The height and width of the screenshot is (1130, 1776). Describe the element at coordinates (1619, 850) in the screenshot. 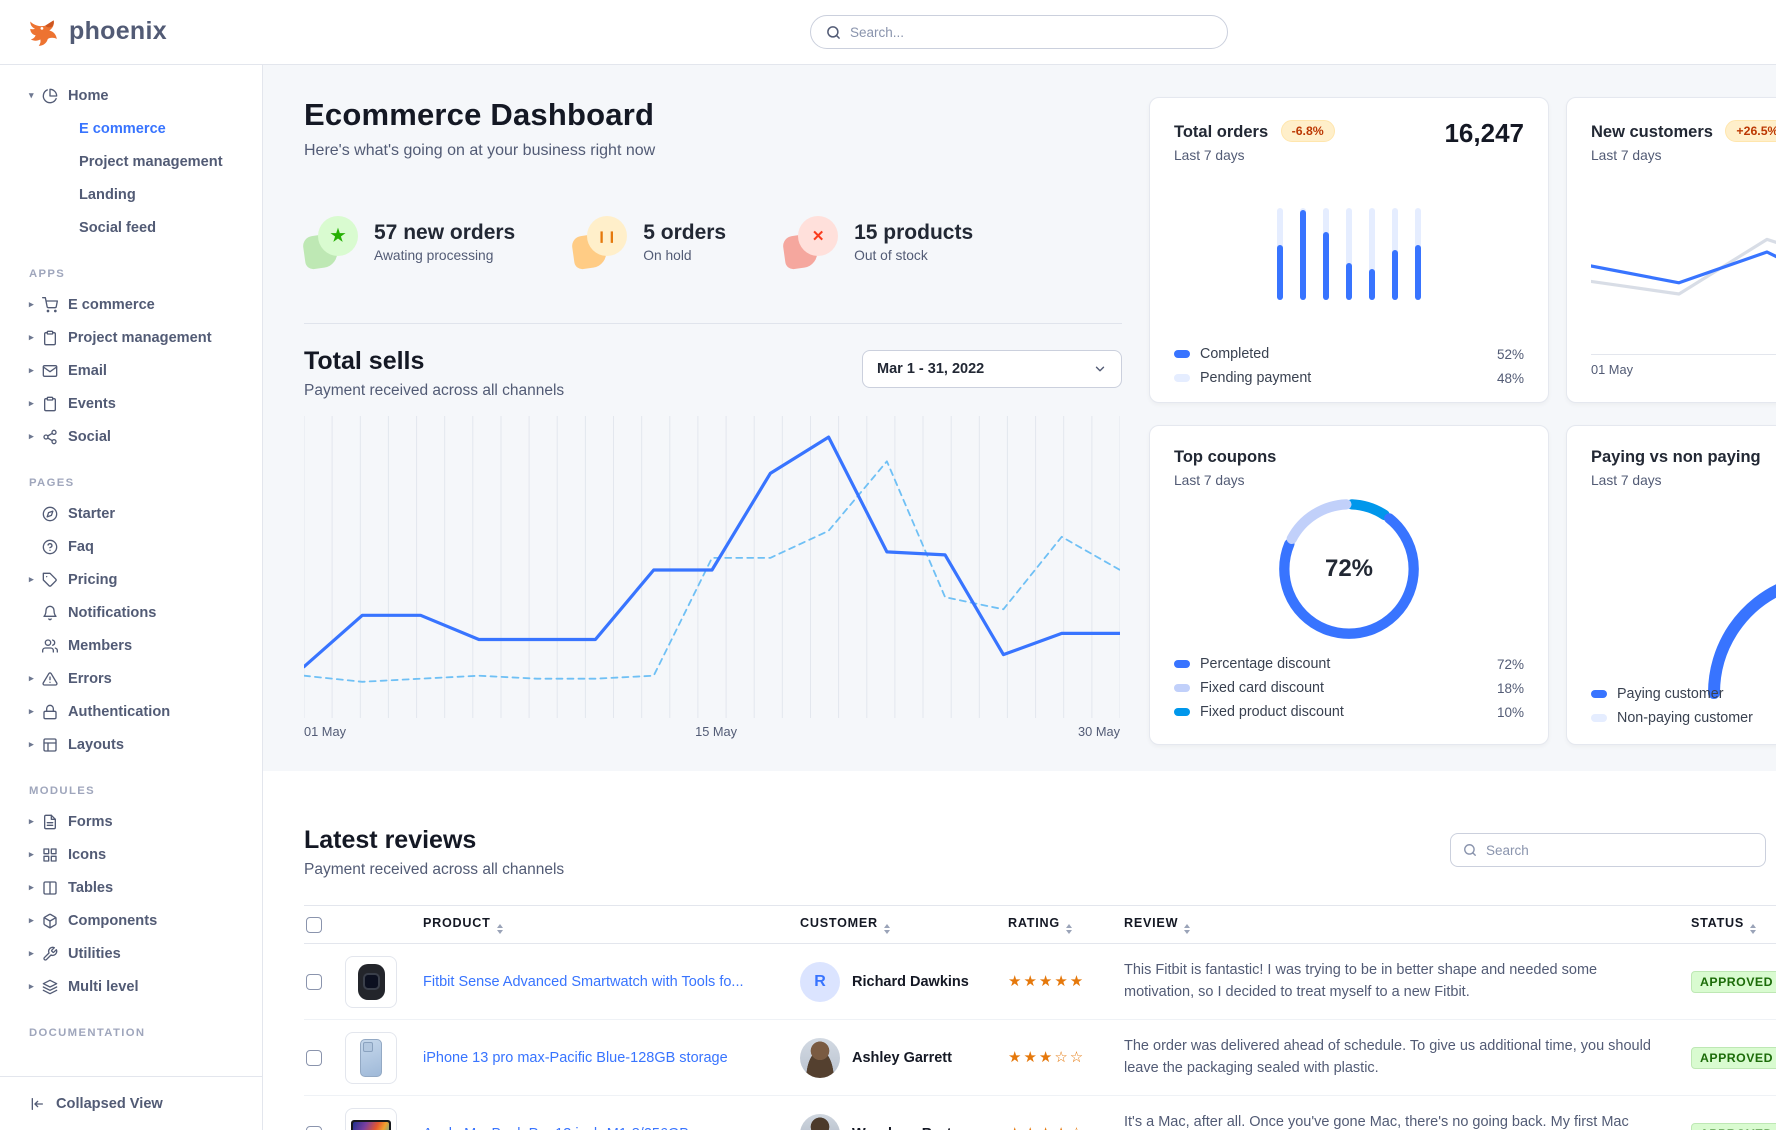

I see `reviews-search-input` at that location.